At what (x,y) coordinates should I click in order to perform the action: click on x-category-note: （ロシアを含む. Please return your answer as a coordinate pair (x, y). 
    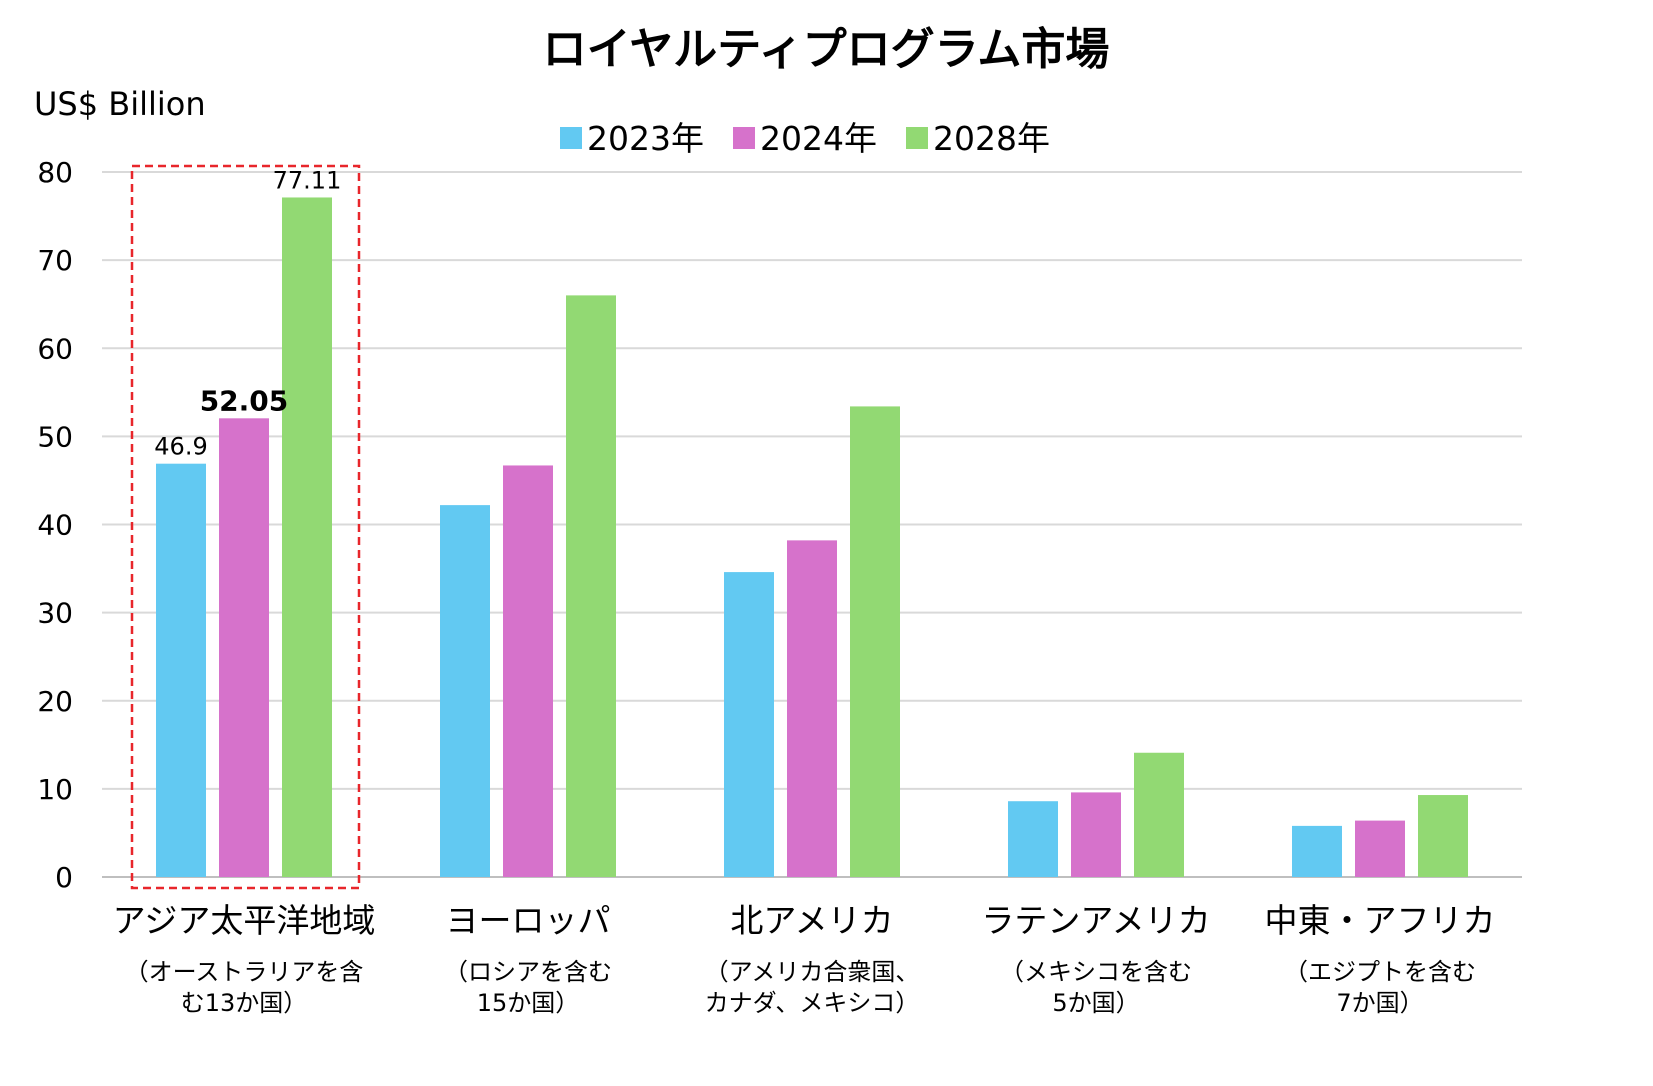
    Looking at the image, I should click on (528, 972).